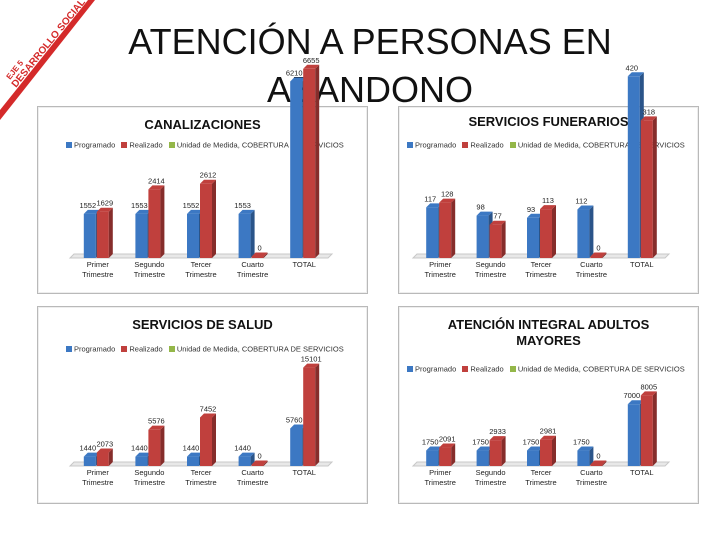  I want to click on data-label-programado-2: 1552, so click(191, 205).